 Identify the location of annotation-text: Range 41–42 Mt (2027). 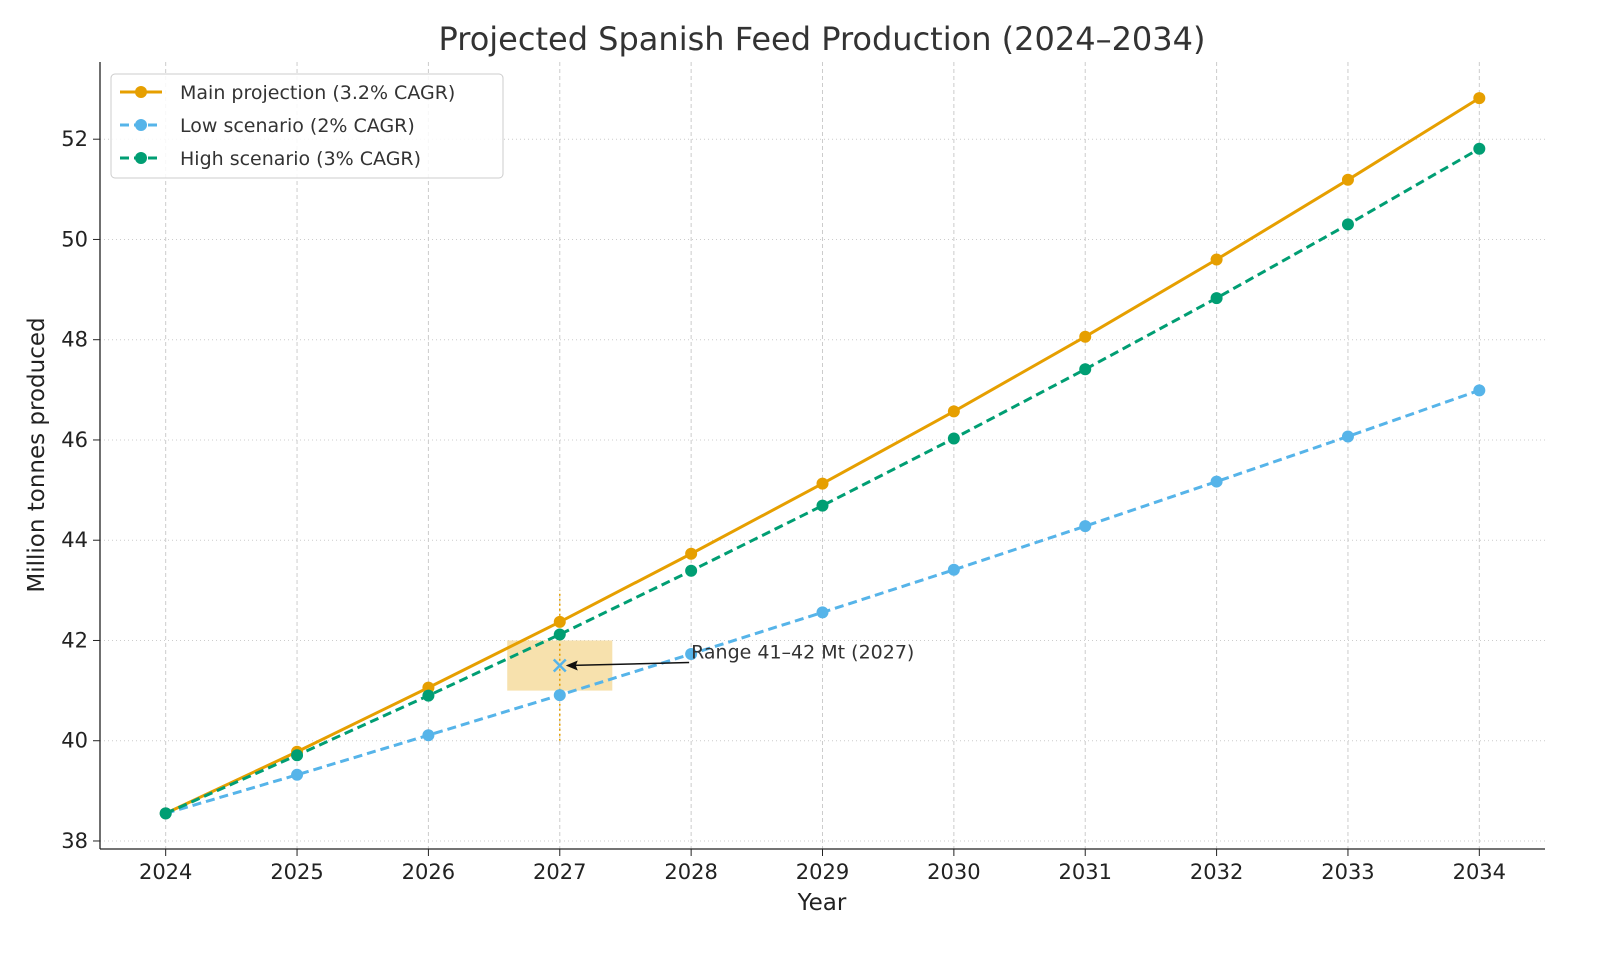
(802, 652).